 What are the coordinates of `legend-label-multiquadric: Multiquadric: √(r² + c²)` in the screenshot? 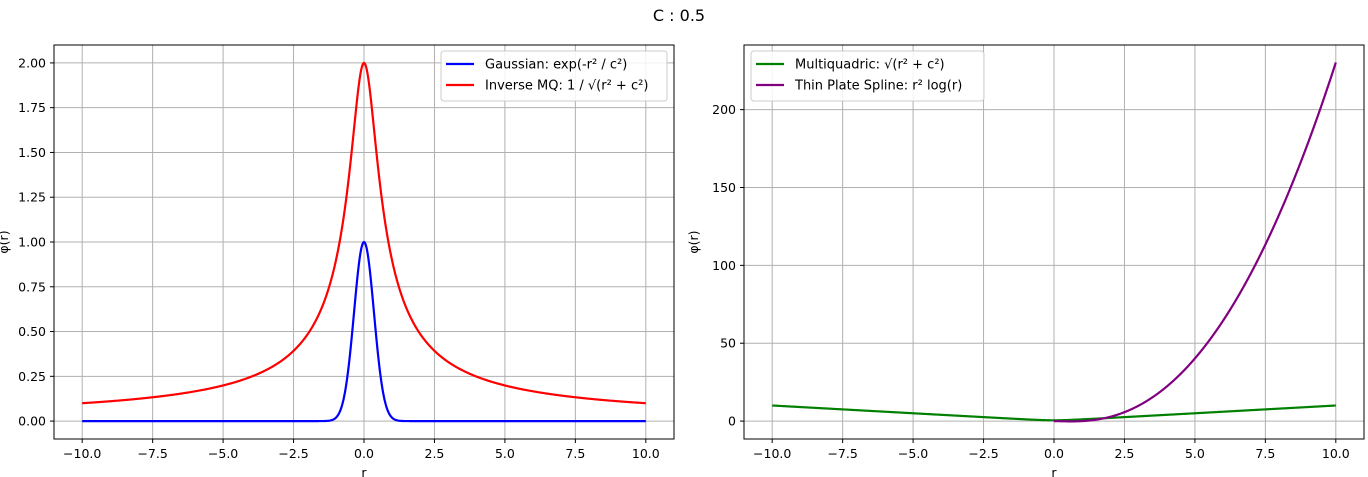 It's located at (870, 65).